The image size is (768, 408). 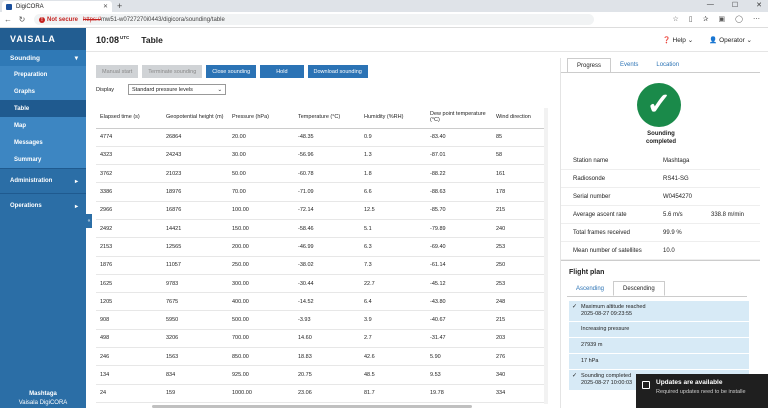 What do you see at coordinates (393, 117) in the screenshot?
I see `col-humidity: Humidity (%RH)` at bounding box center [393, 117].